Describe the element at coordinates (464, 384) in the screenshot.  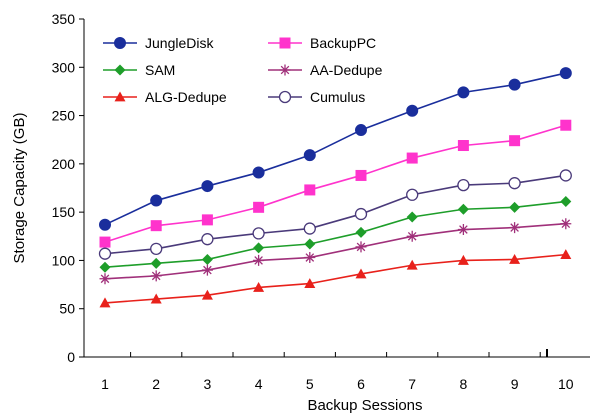
I see `x-tick-label: 8` at that location.